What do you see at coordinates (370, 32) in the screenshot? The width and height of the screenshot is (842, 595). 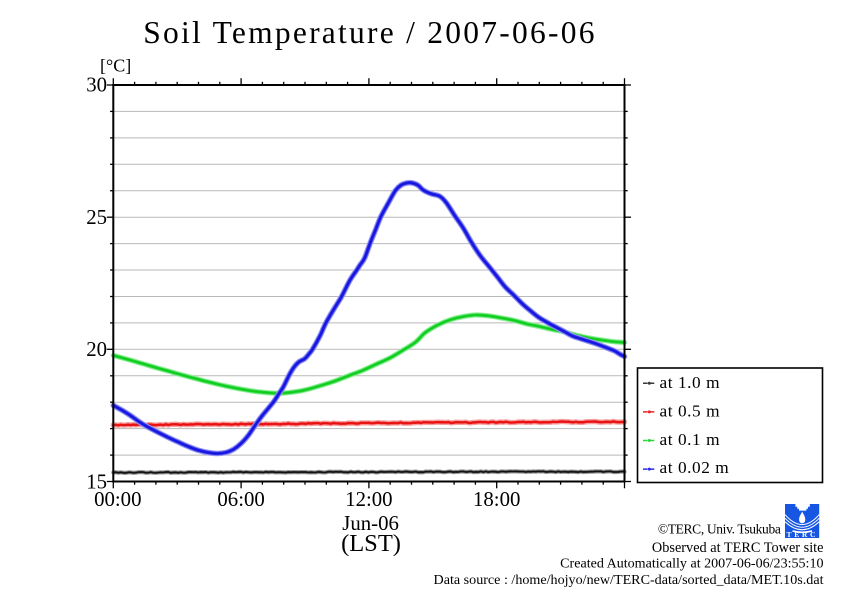 I see `svg-text: Soil Temperature / 2007-06-06` at bounding box center [370, 32].